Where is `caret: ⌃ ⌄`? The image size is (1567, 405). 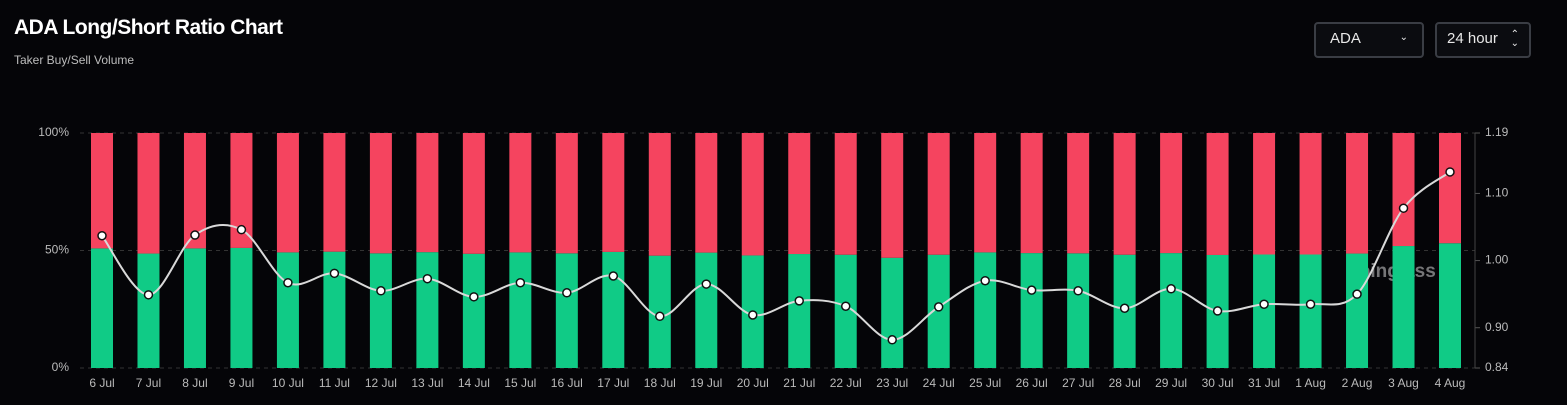
caret: ⌃ ⌄ is located at coordinates (1514, 39).